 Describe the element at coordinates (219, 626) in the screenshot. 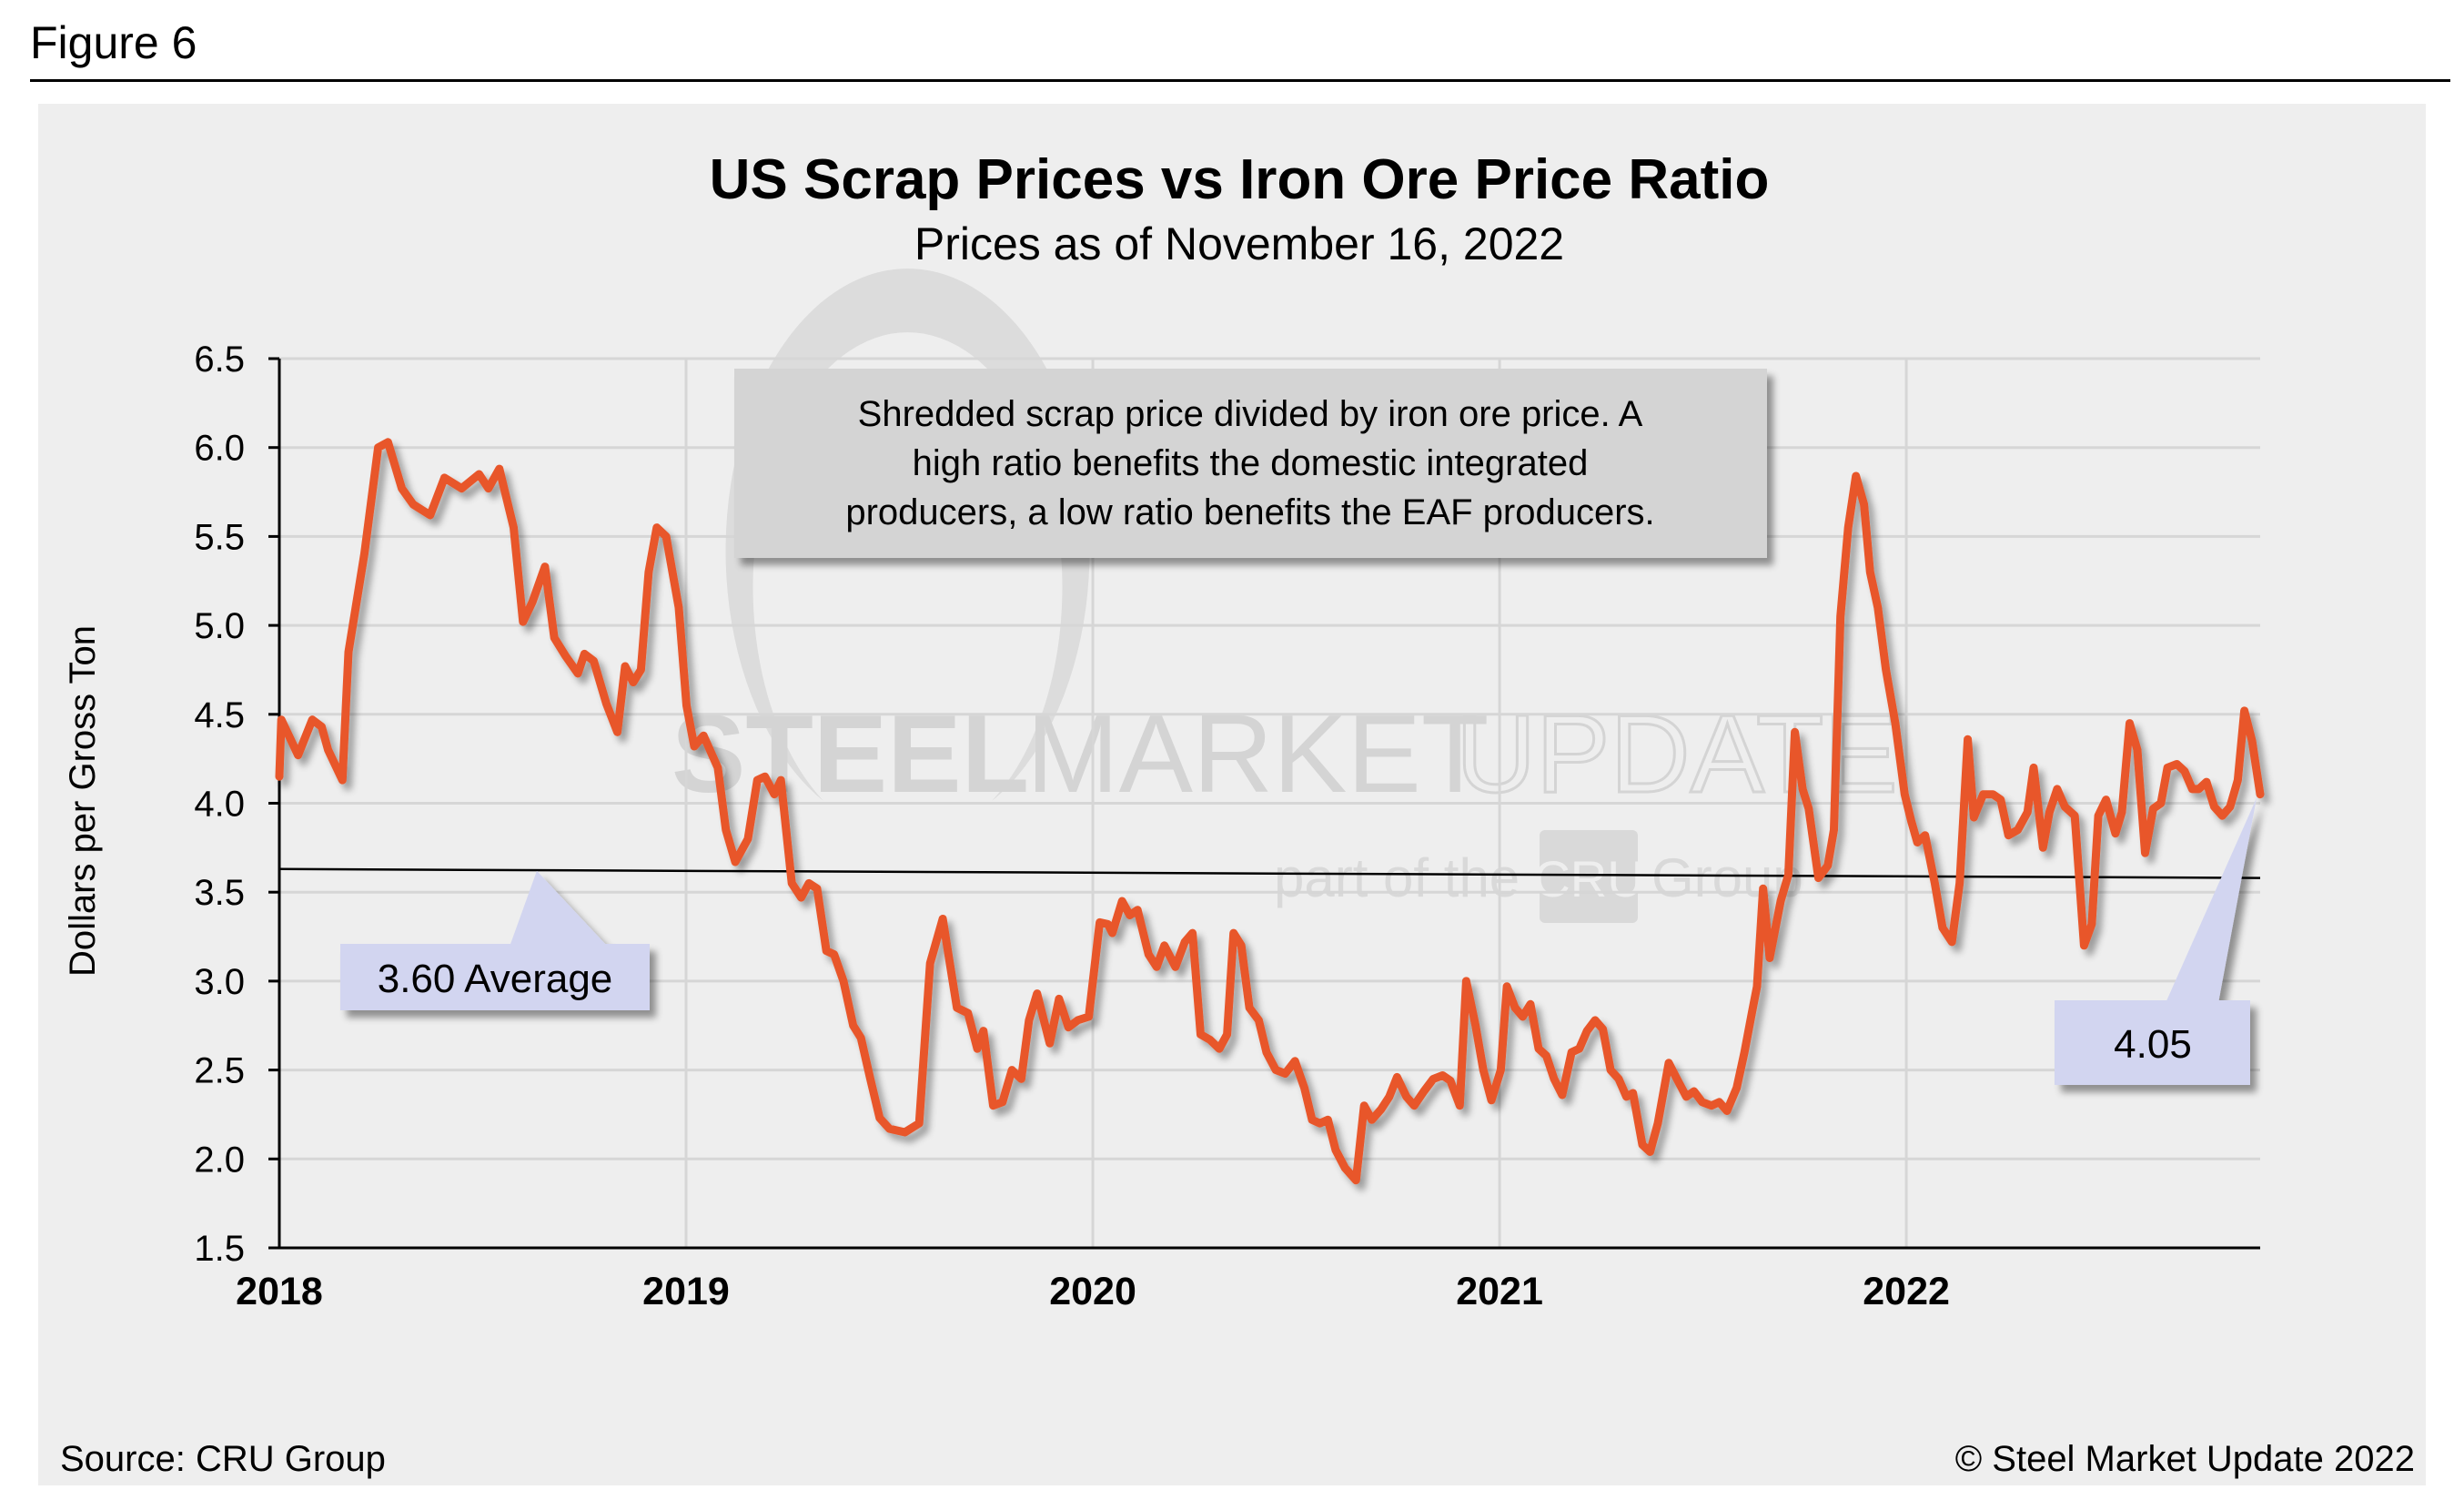

I see `y-tick-label: 5.0` at that location.